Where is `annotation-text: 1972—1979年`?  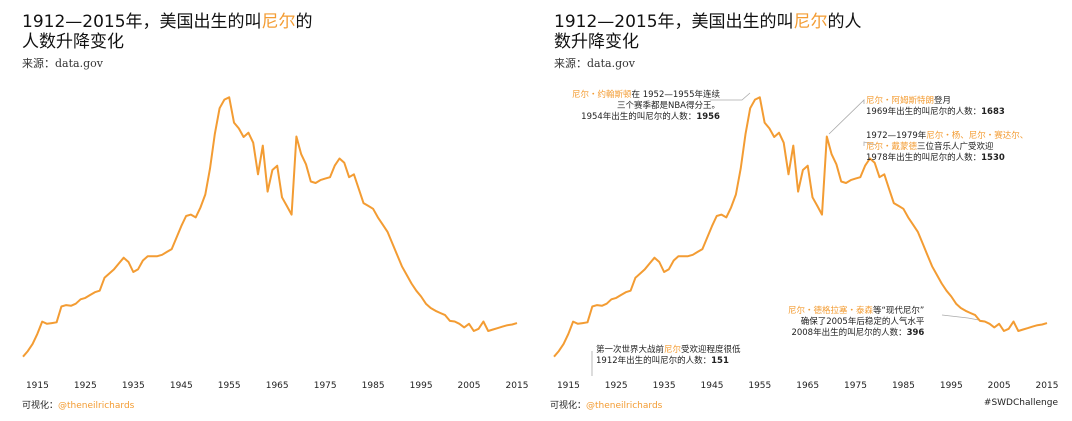 annotation-text: 1972—1979年 is located at coordinates (896, 136).